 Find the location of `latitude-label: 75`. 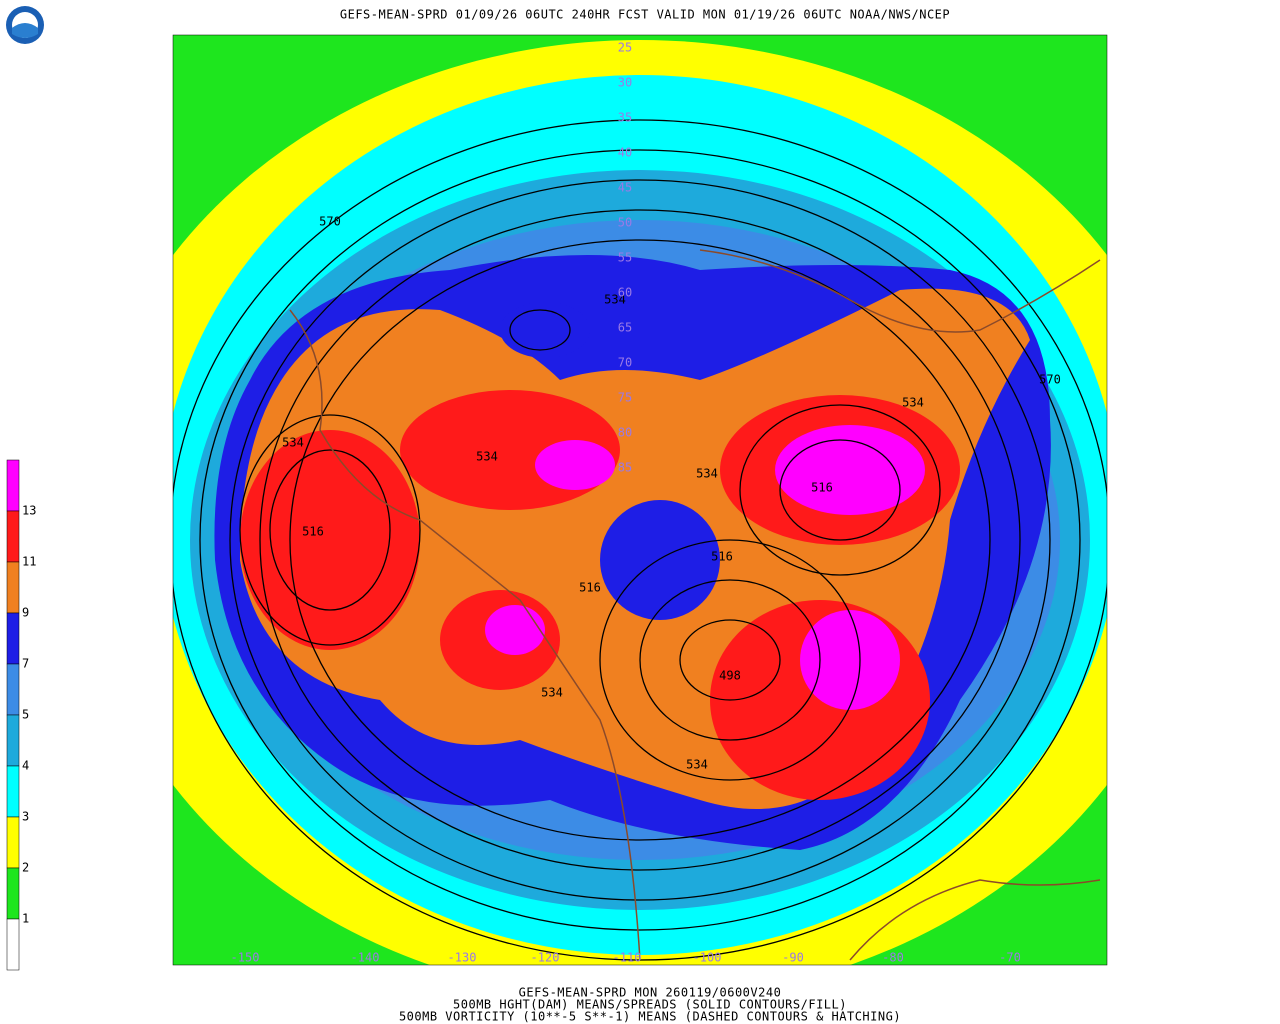

latitude-label: 75 is located at coordinates (625, 398).